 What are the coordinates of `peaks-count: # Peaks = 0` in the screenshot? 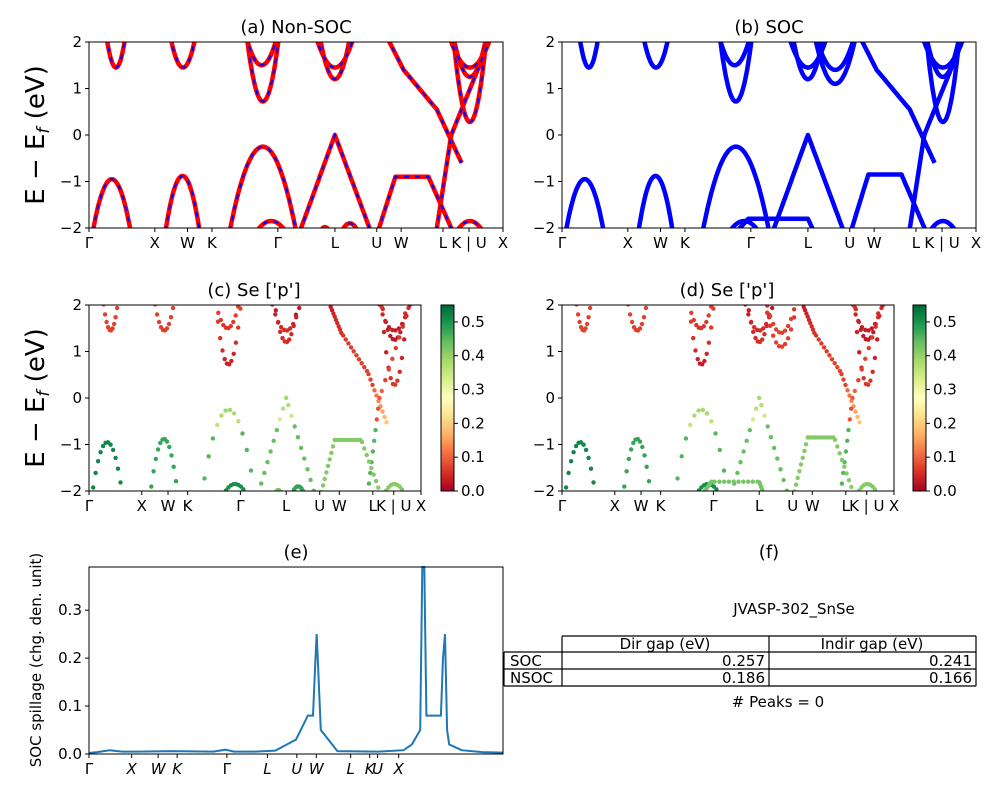 It's located at (778, 702).